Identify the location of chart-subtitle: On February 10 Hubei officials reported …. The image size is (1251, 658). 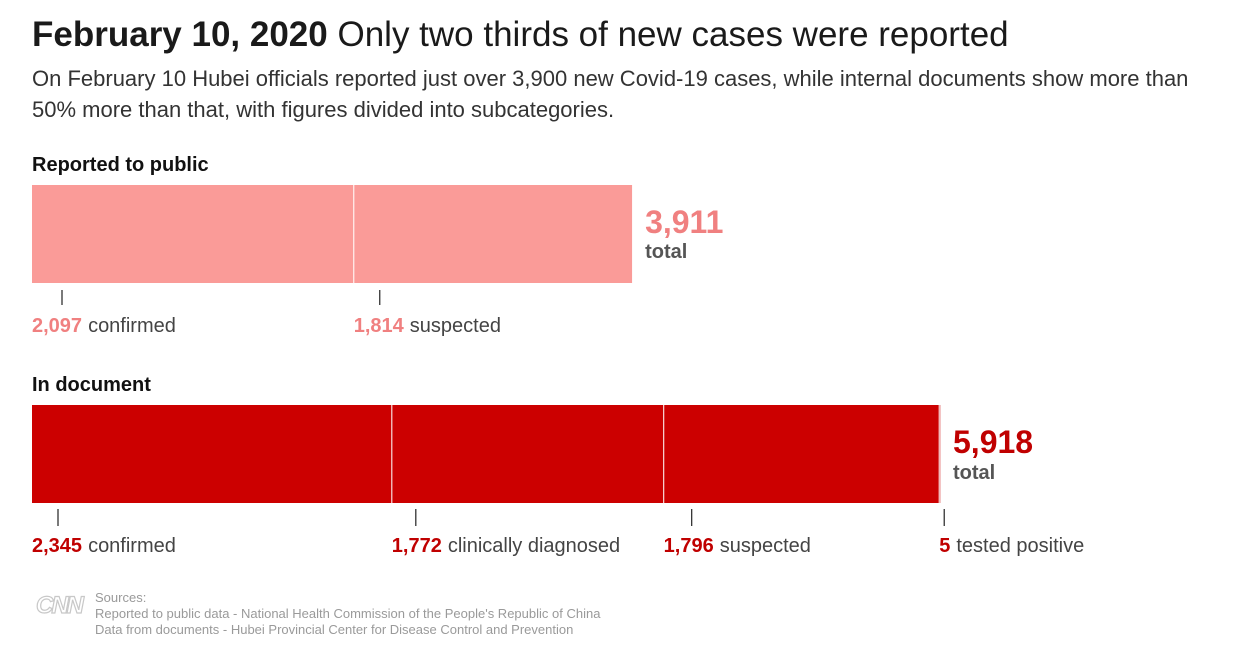
(610, 94).